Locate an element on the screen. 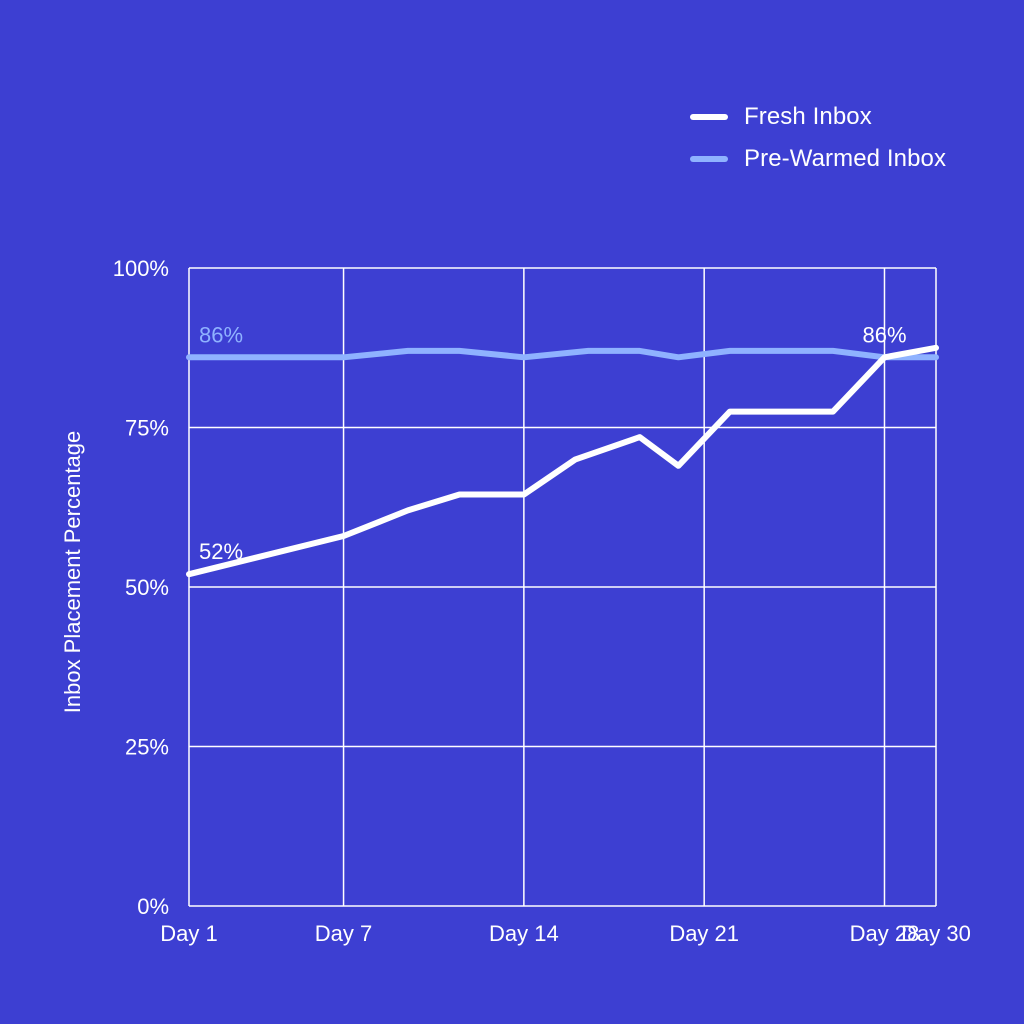 The height and width of the screenshot is (1024, 1024). data-label-fresh-inbox-1: 52% is located at coordinates (221, 551).